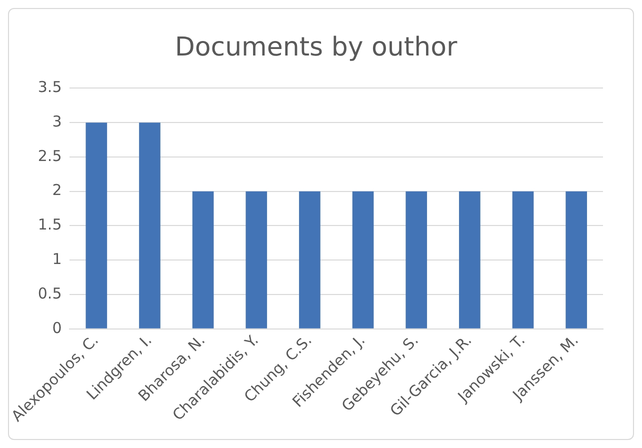 The width and height of the screenshot is (642, 448). What do you see at coordinates (50, 225) in the screenshot?
I see `y-tick-label: 1.5` at bounding box center [50, 225].